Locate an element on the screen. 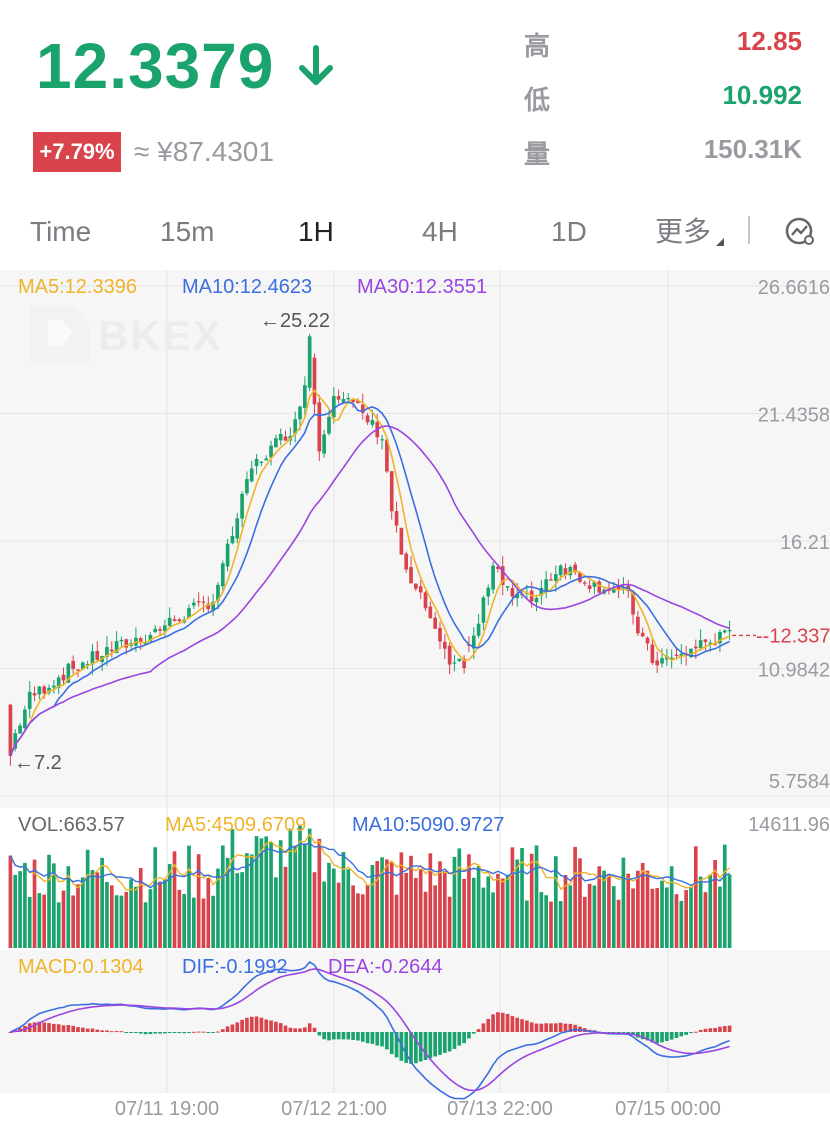  current-price-label: --12.3379 is located at coordinates (793, 636).